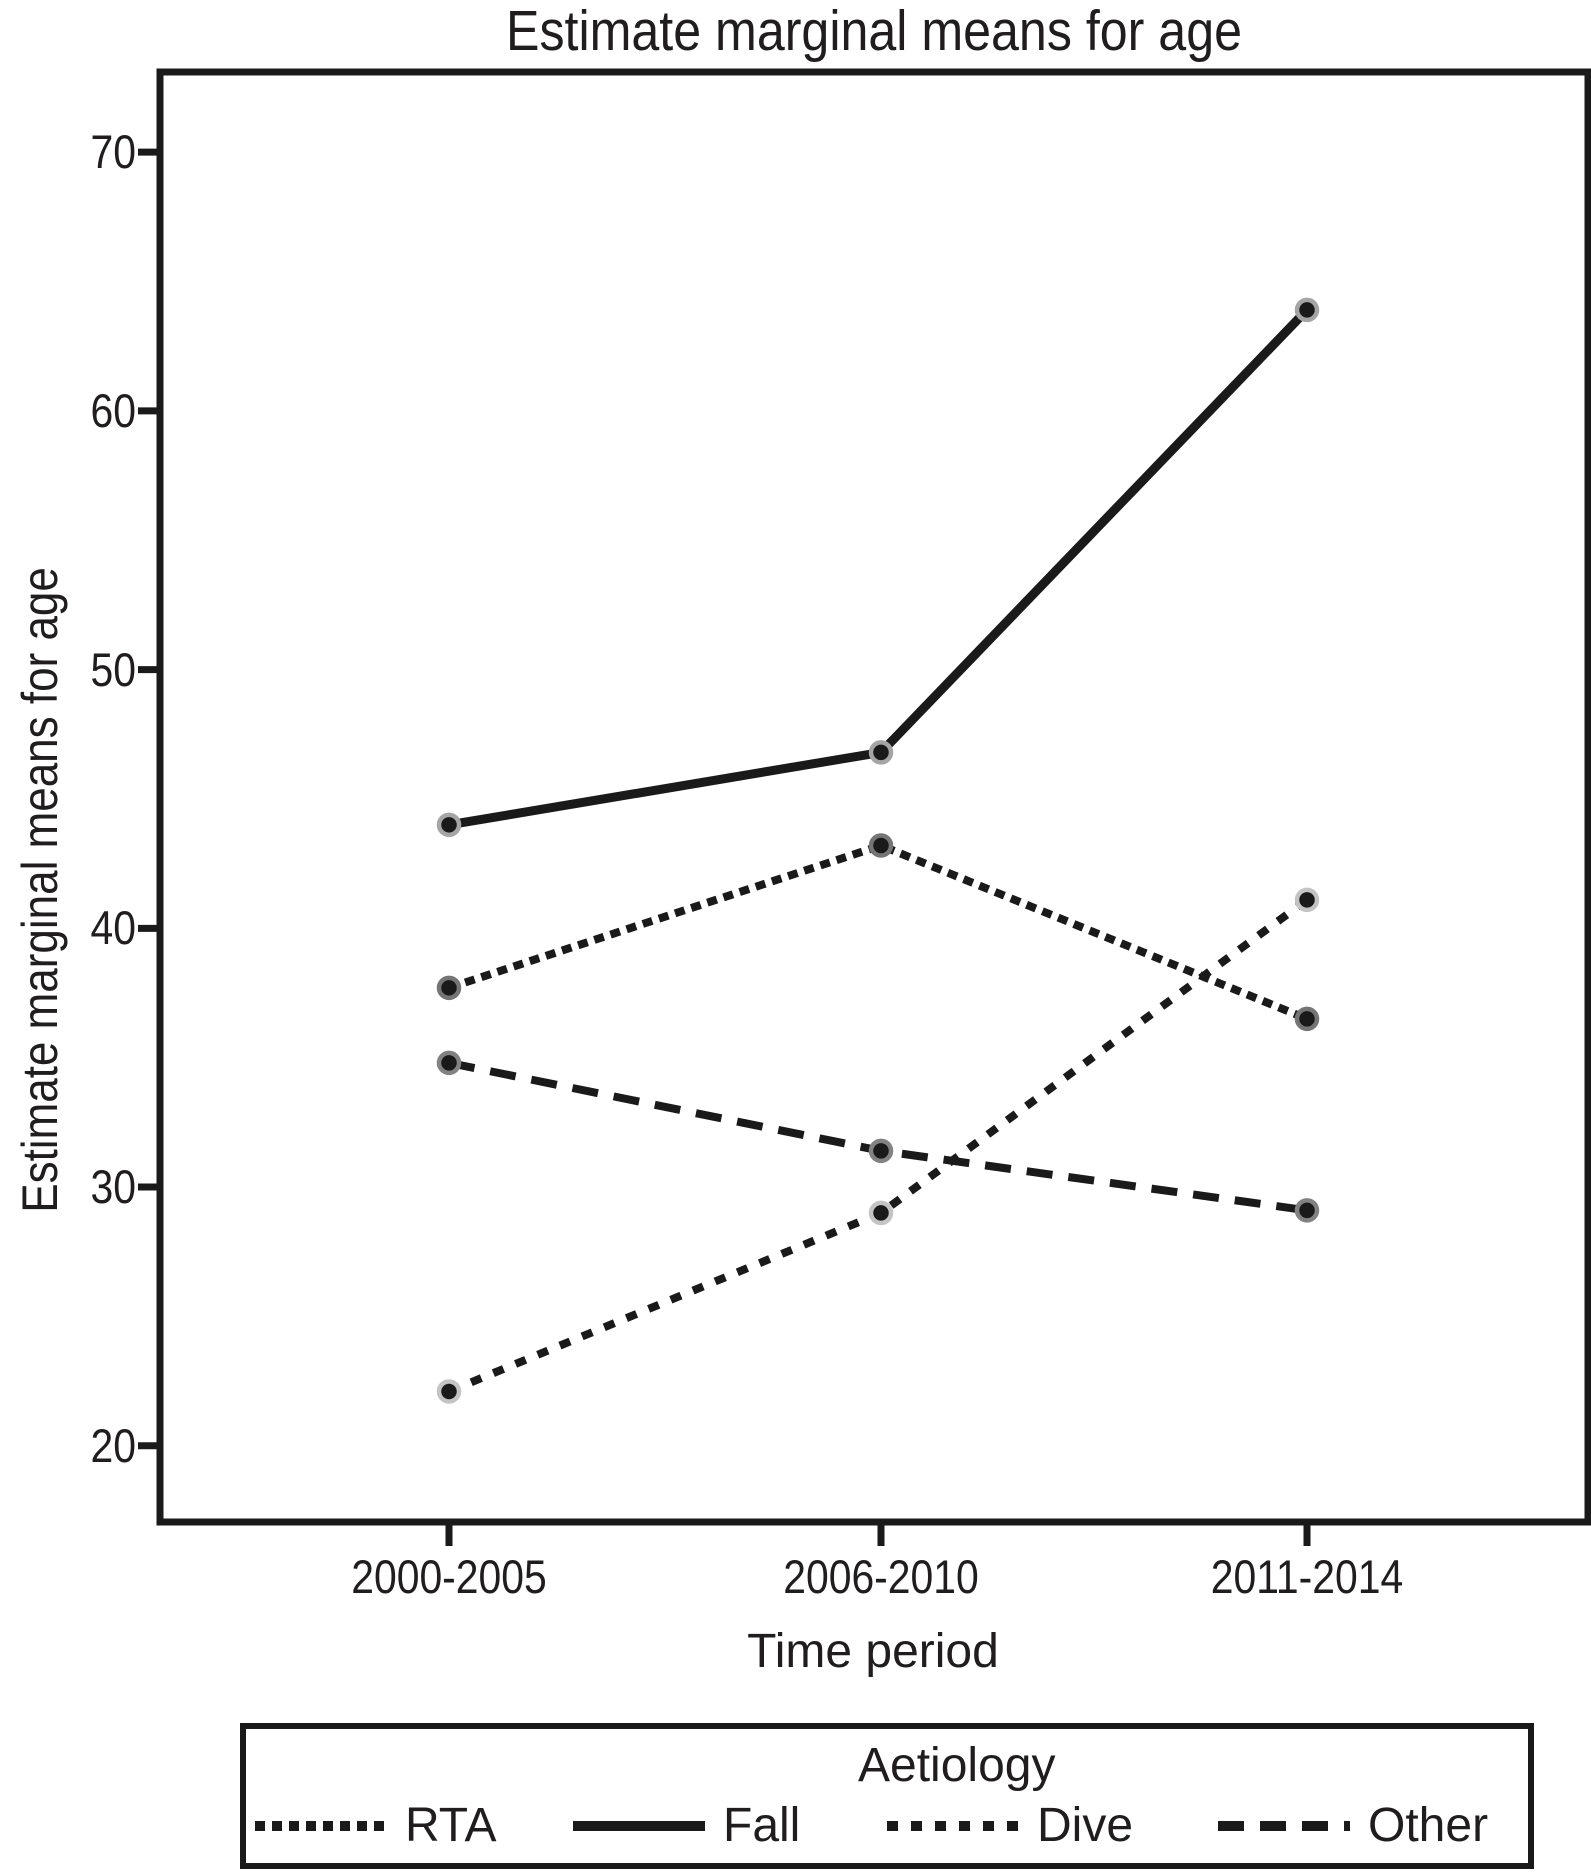 This screenshot has width=1591, height=1873. Describe the element at coordinates (881, 1576) in the screenshot. I see `x-tick-label-2006-2010: 2006-2010` at that location.